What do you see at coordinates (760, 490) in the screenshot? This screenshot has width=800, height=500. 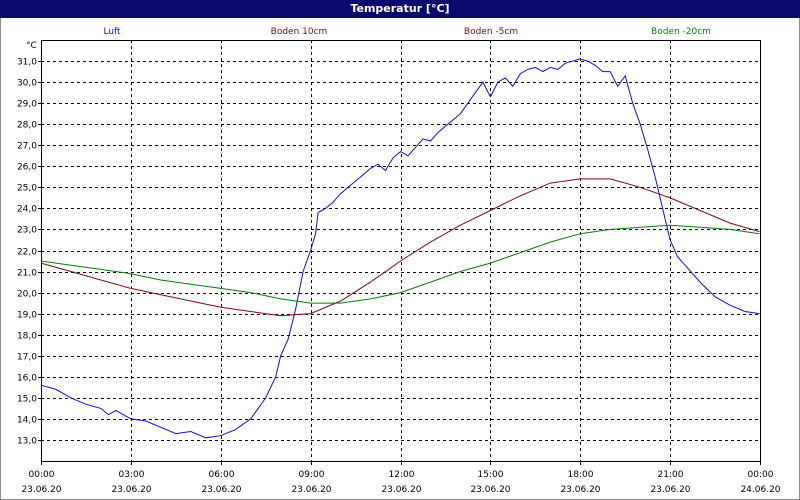 I see `x-tick-date: 24.06.20` at bounding box center [760, 490].